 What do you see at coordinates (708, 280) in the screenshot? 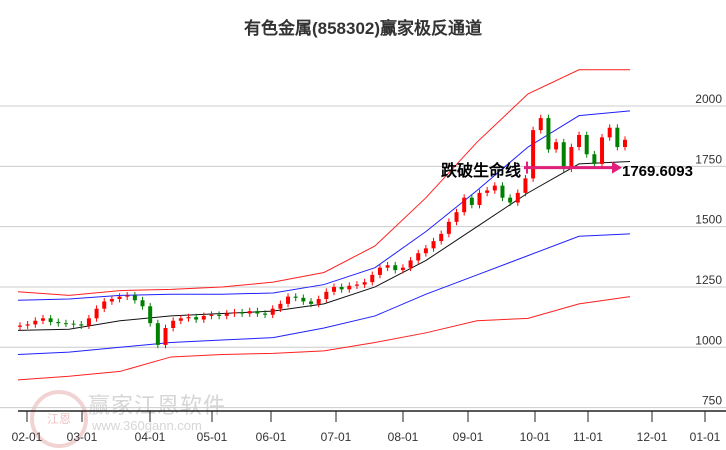
I see `y-tick-label: 1250` at bounding box center [708, 280].